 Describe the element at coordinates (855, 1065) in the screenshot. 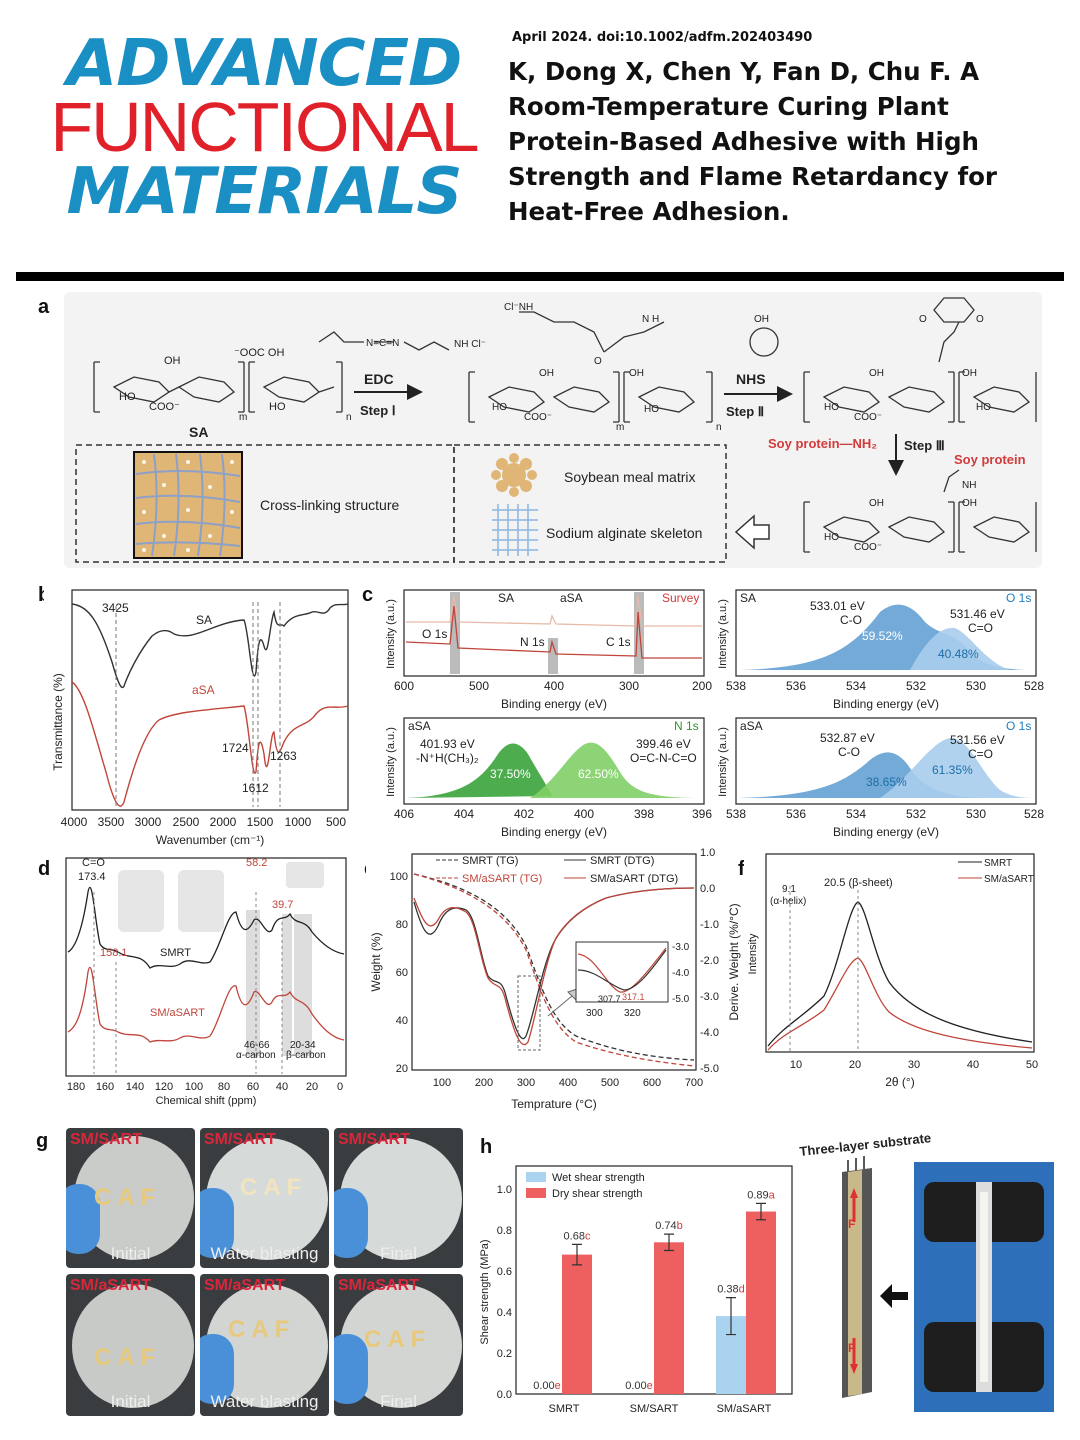

I see `xrd-xtick-1: 20` at that location.